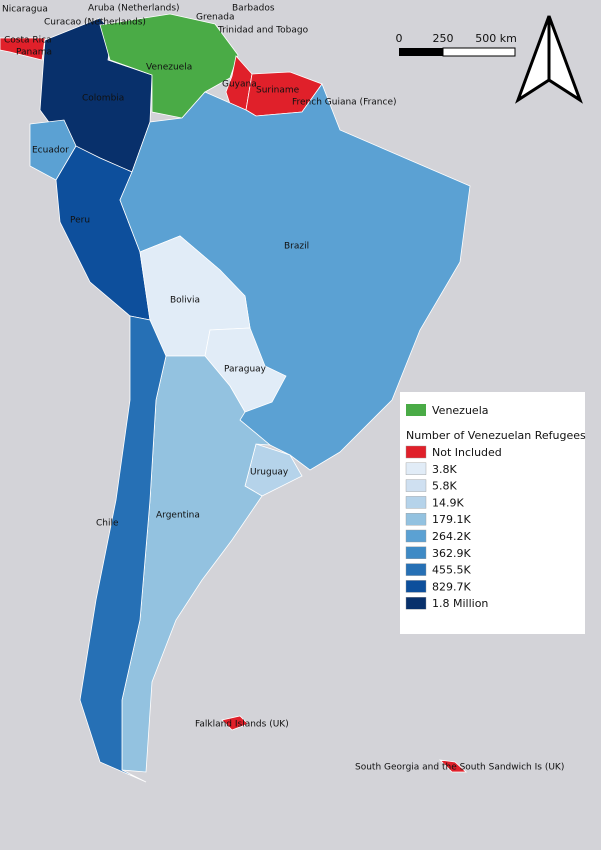 The height and width of the screenshot is (850, 601). Describe the element at coordinates (496, 38) in the screenshot. I see `scale-label: 500 km` at that location.